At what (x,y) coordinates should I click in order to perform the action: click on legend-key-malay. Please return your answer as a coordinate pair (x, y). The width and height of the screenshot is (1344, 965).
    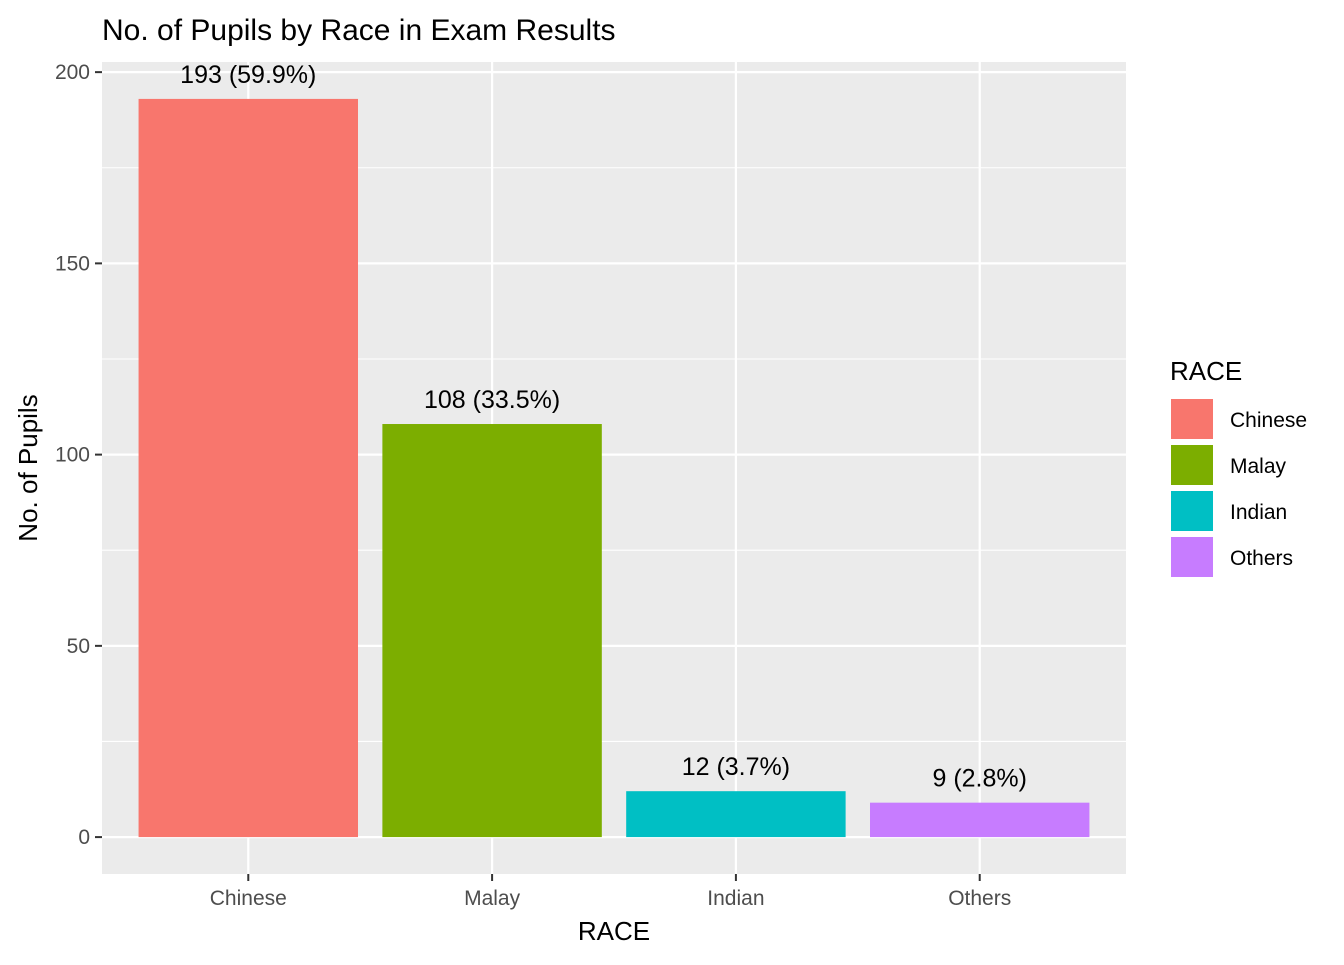
    Looking at the image, I should click on (1192, 465).